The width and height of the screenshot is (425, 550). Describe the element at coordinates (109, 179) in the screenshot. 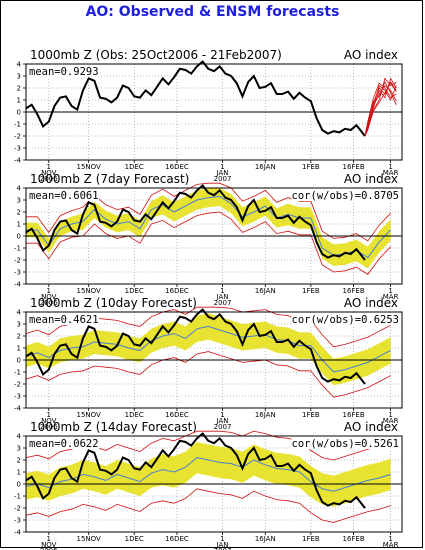

I see `panel-title: 1000mb Z (7day Forecast)` at that location.